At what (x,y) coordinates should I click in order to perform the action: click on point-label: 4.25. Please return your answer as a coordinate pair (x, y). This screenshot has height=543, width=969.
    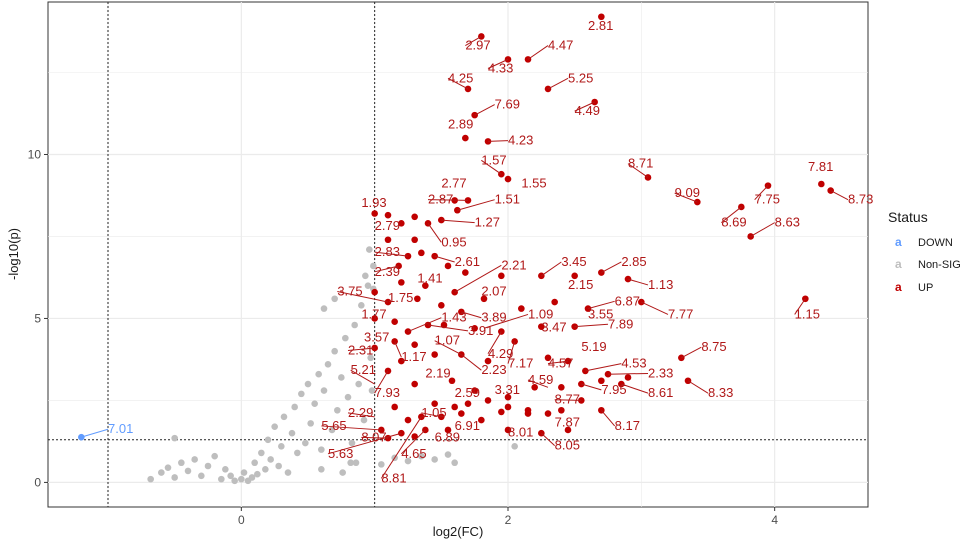
    Looking at the image, I should click on (460, 77).